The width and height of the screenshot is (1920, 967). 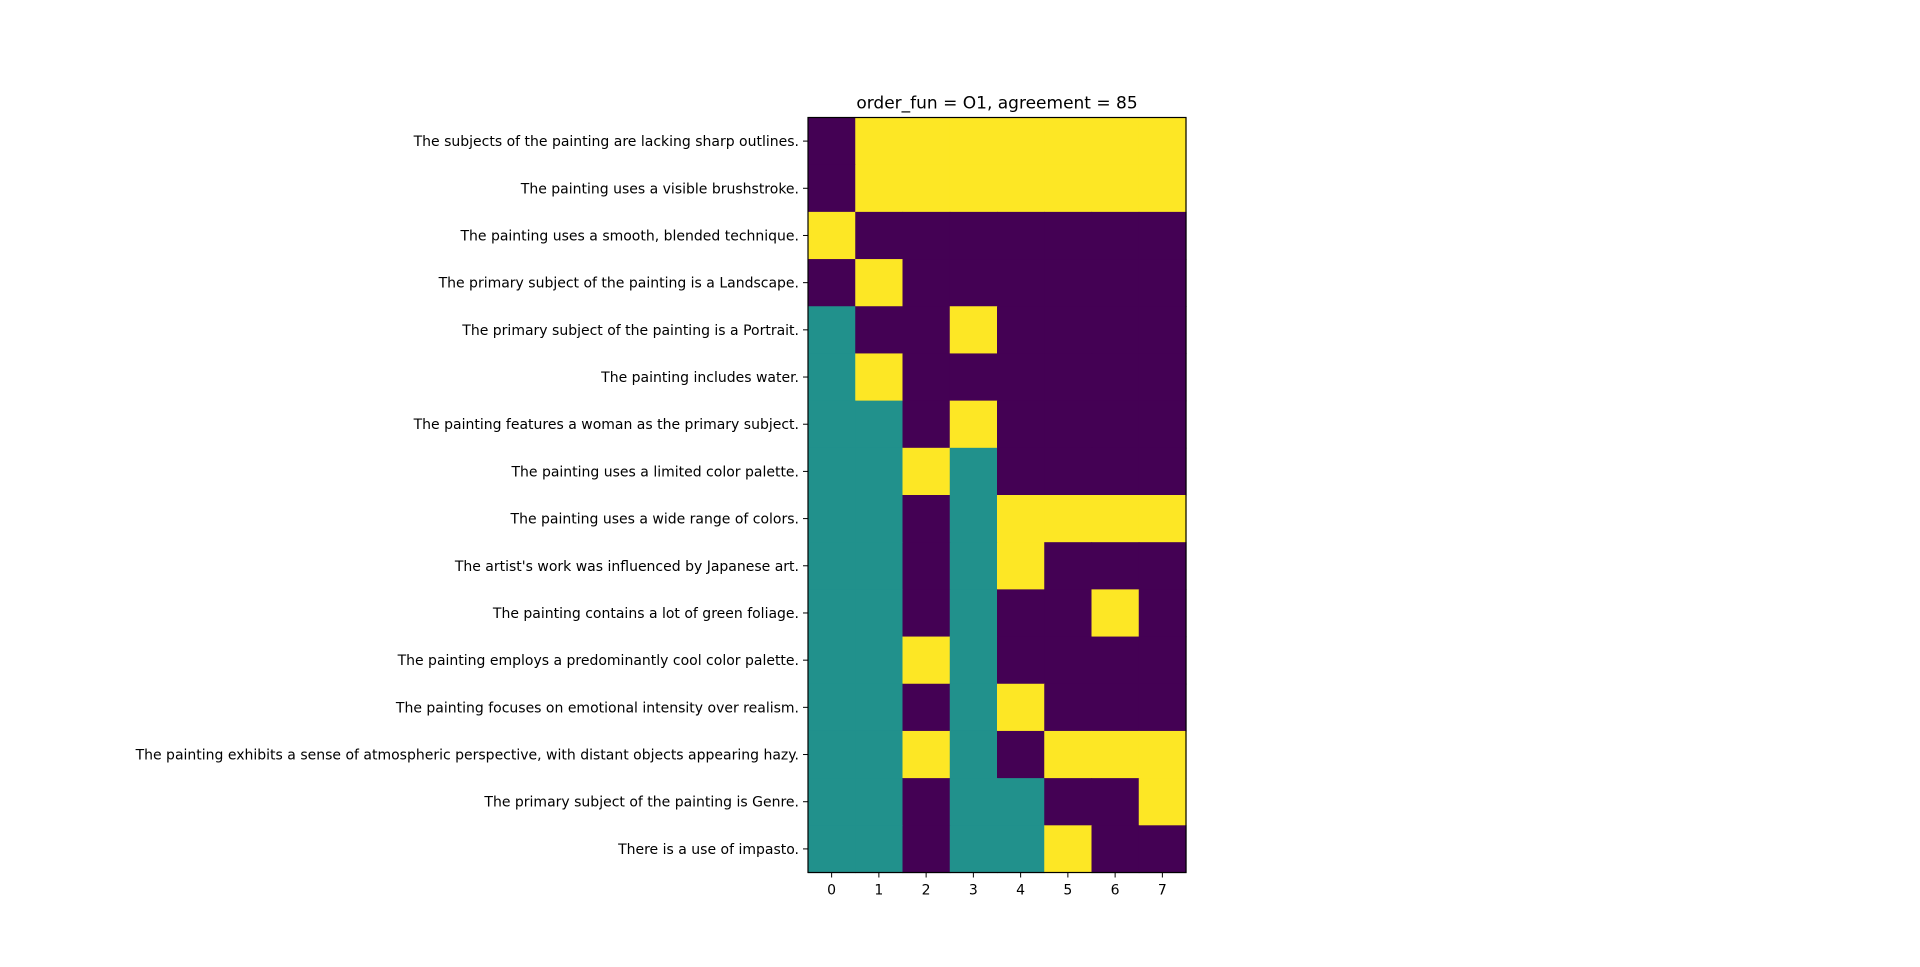 I want to click on heatmap-cell-r3-c2, so click(x=926, y=283).